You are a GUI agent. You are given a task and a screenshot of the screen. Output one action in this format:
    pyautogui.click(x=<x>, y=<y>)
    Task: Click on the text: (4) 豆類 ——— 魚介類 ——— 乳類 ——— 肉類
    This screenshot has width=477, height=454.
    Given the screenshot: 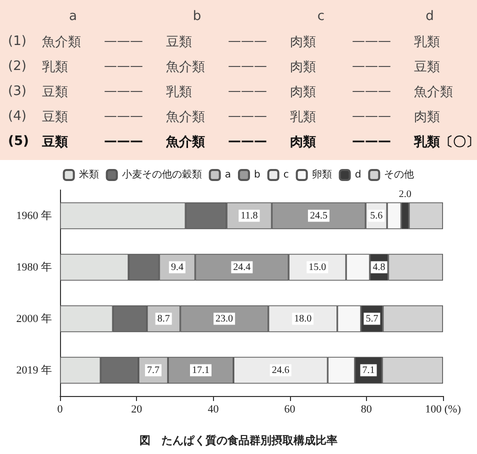 What is the action you would take?
    pyautogui.click(x=224, y=116)
    